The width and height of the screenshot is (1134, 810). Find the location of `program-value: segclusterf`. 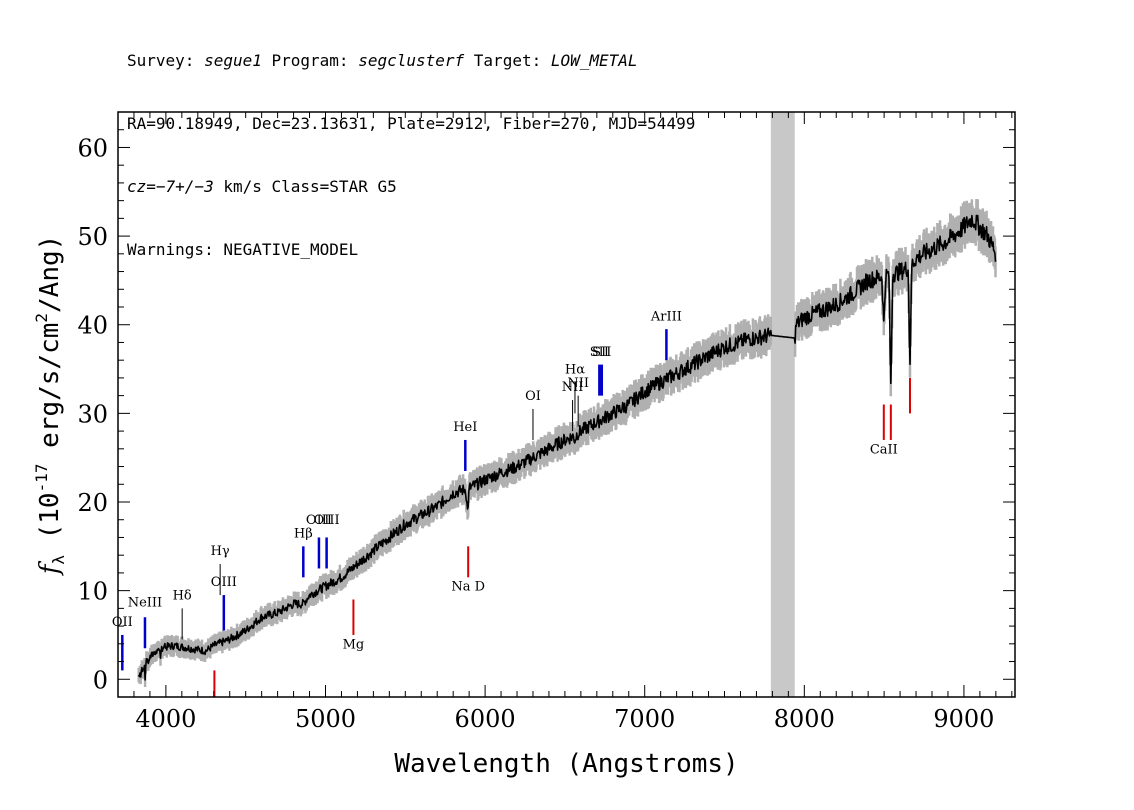

program-value: segclusterf is located at coordinates (411, 60).